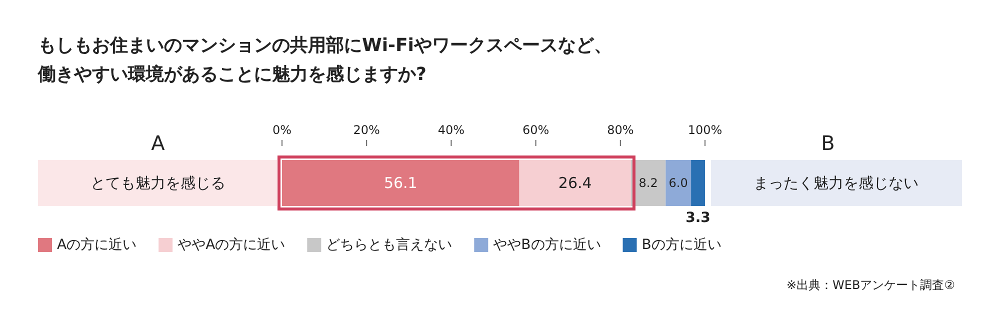 The width and height of the screenshot is (994, 324). I want to click on text: B, so click(828, 143).